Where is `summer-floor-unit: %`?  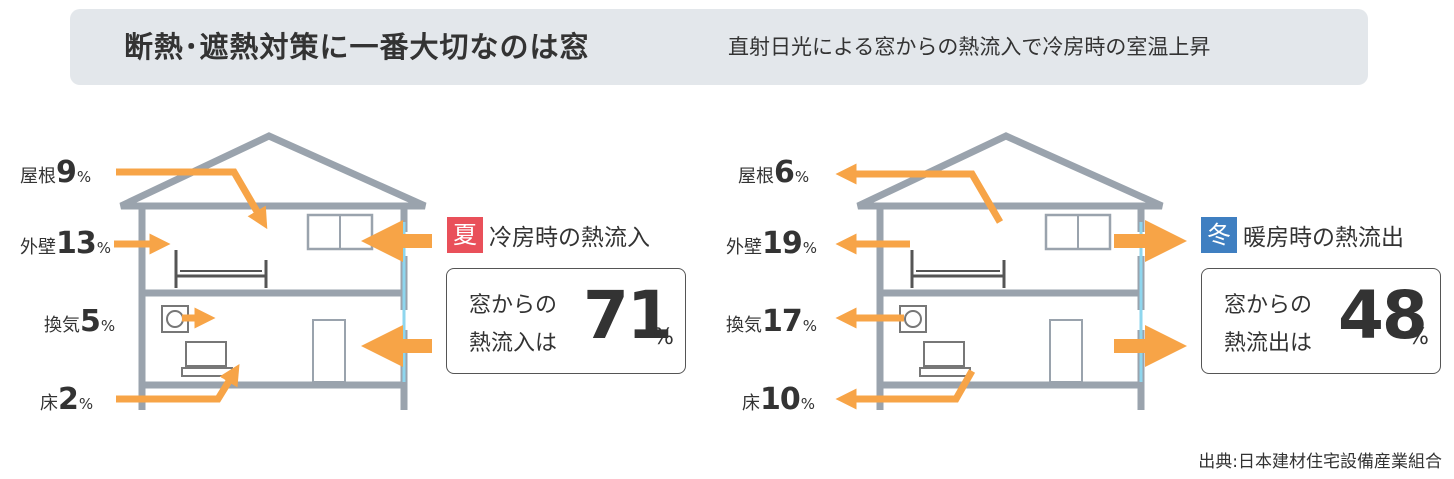 summer-floor-unit: % is located at coordinates (86, 404).